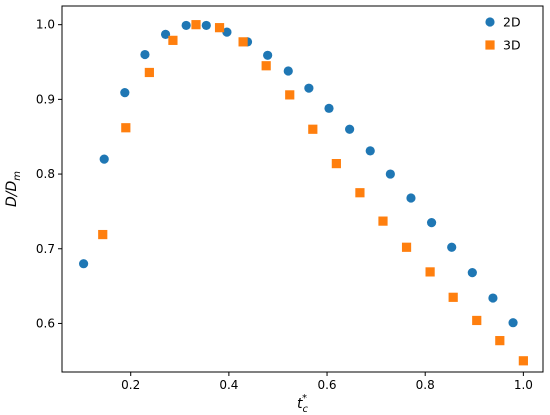 The height and width of the screenshot is (415, 550). I want to click on y-tick-label: 0.9, so click(45, 99).